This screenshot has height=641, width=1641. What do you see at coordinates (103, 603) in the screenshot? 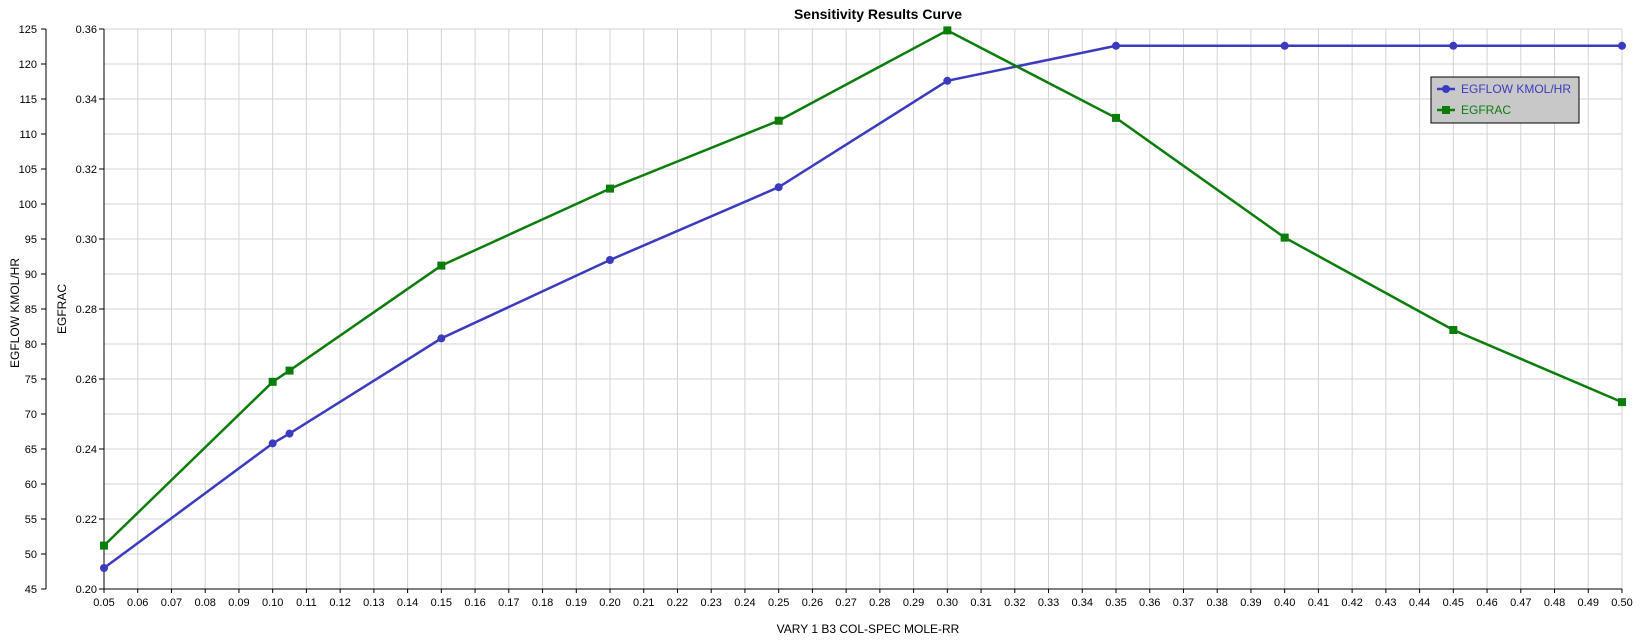
I see `x-tick-label: 0.05` at bounding box center [103, 603].